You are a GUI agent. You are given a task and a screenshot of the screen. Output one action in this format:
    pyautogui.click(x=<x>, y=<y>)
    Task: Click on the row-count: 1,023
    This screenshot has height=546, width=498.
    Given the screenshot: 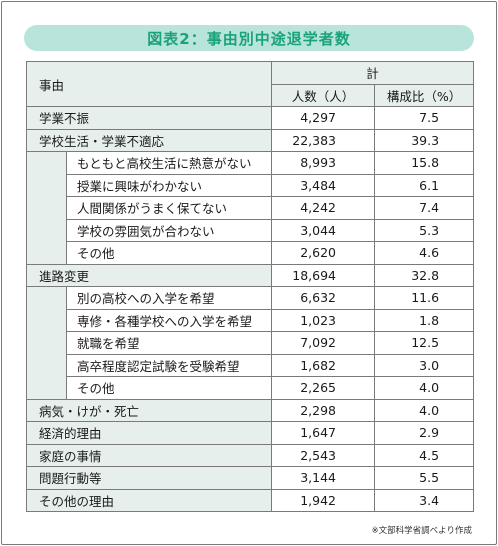 What is the action you would take?
    pyautogui.click(x=323, y=320)
    